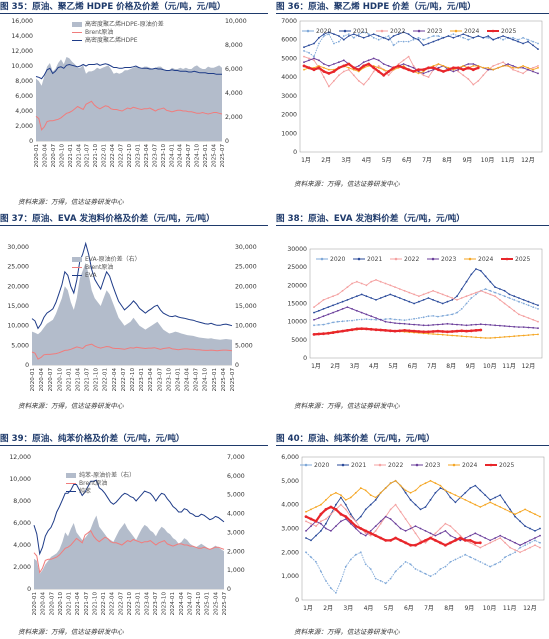 The image size is (549, 639). I want to click on chart-title: 图 38：原油、EVA 发泡料价差（元/吨，元/吨）, so click(370, 219).